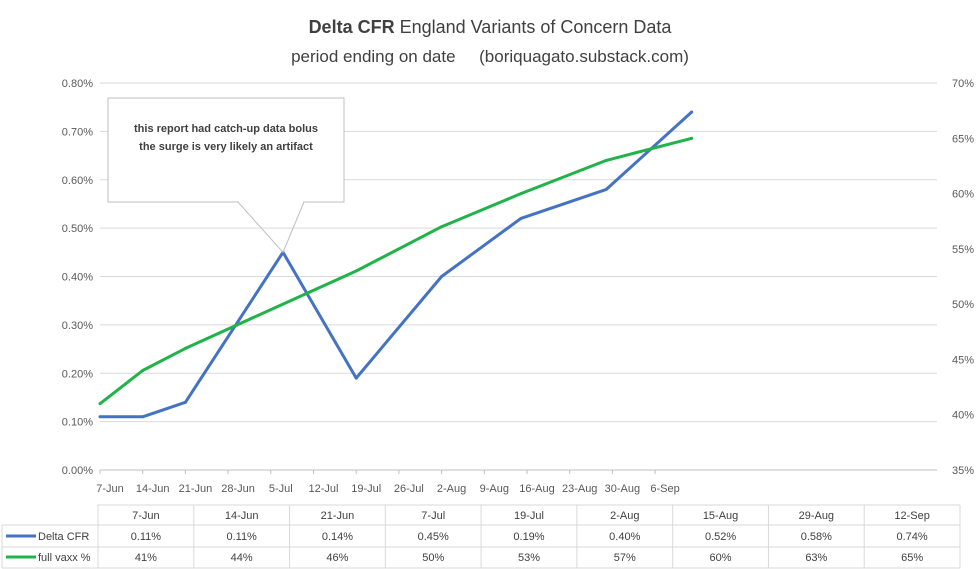  I want to click on table-header: 14-Jun, so click(242, 516).